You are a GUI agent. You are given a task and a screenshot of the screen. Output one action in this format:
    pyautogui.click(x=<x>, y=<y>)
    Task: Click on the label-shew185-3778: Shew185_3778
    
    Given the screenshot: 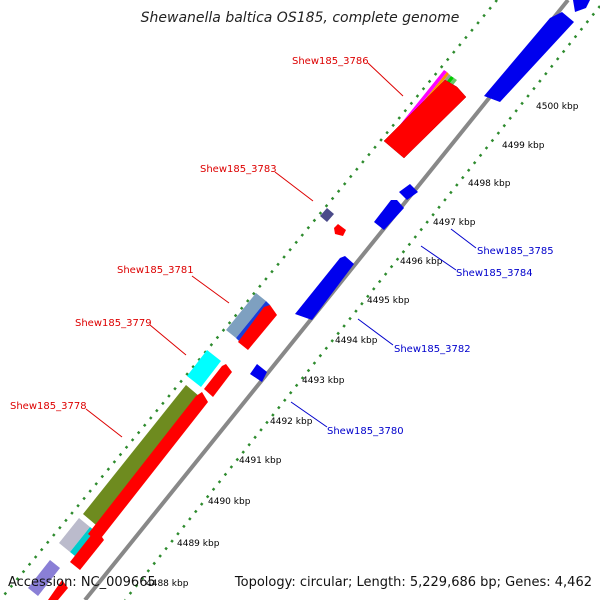 What is the action you would take?
    pyautogui.click(x=48, y=406)
    